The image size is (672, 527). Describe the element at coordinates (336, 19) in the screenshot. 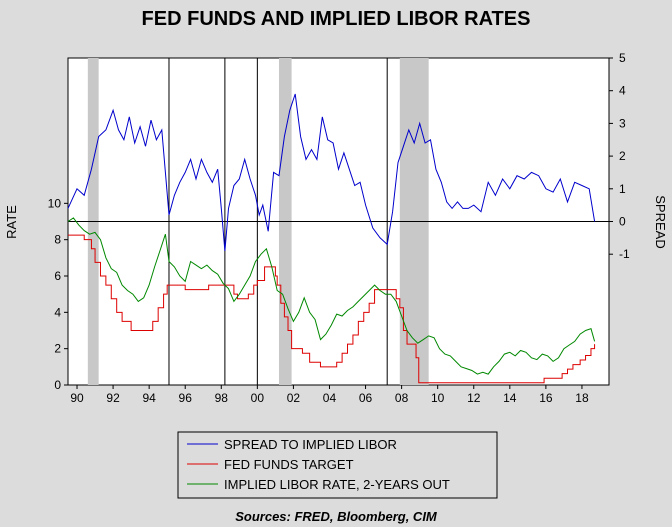

I see `chart-title: FED FUNDS AND IMPLIED LIBOR RATES` at that location.